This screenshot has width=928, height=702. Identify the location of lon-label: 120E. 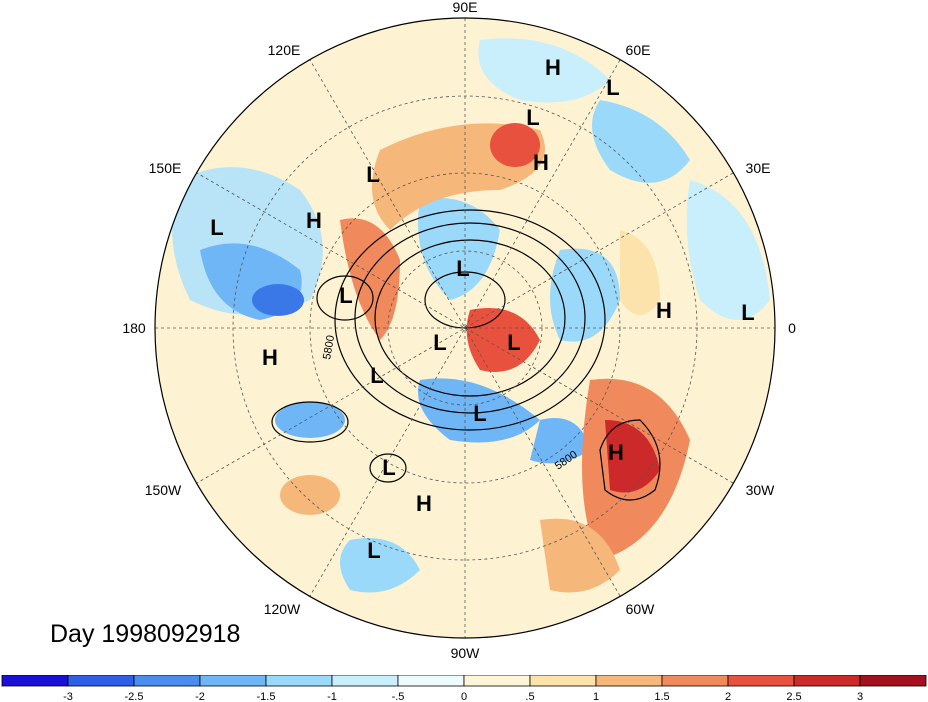
(284, 50).